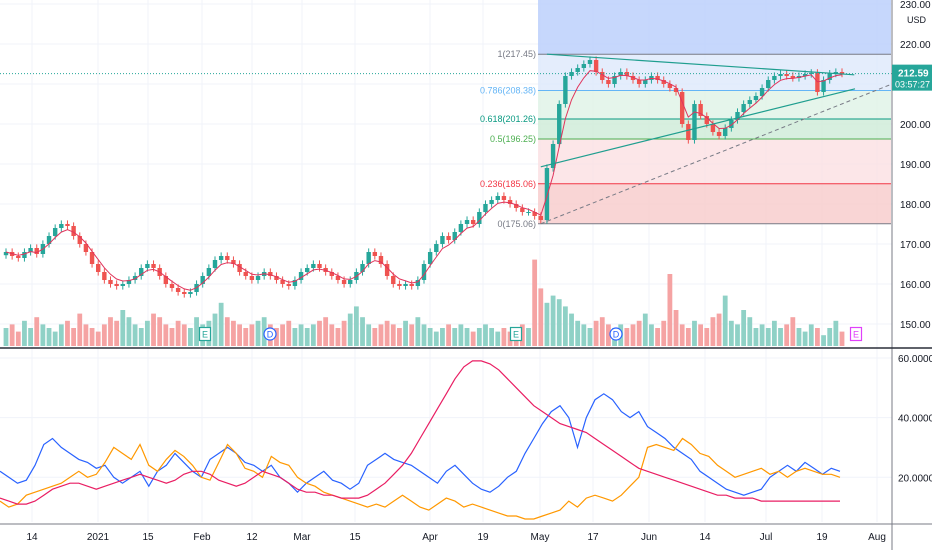  Describe the element at coordinates (915, 478) in the screenshot. I see `indicator-tick-label: 20.0000` at that location.